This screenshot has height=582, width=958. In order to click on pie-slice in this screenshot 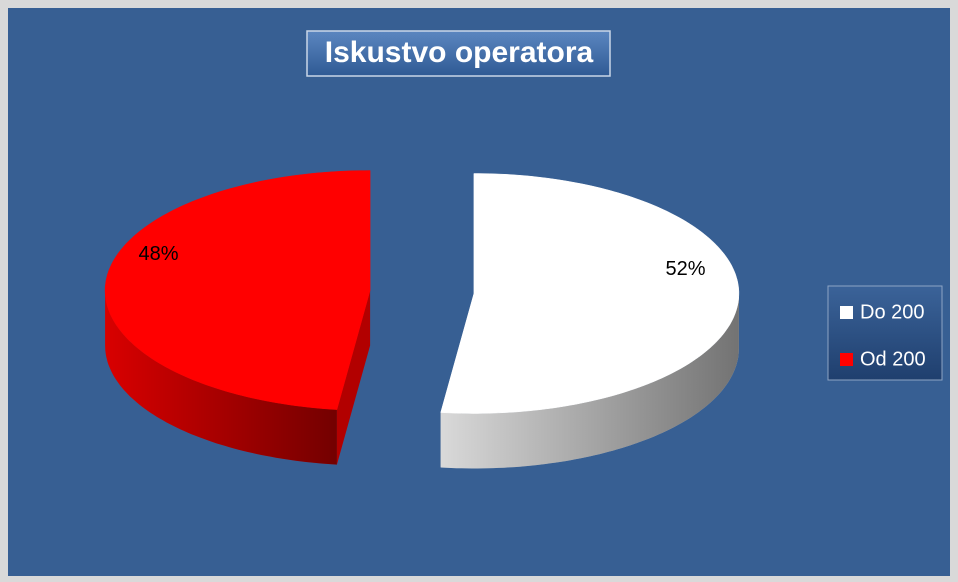, I will do `click(237, 317)`.